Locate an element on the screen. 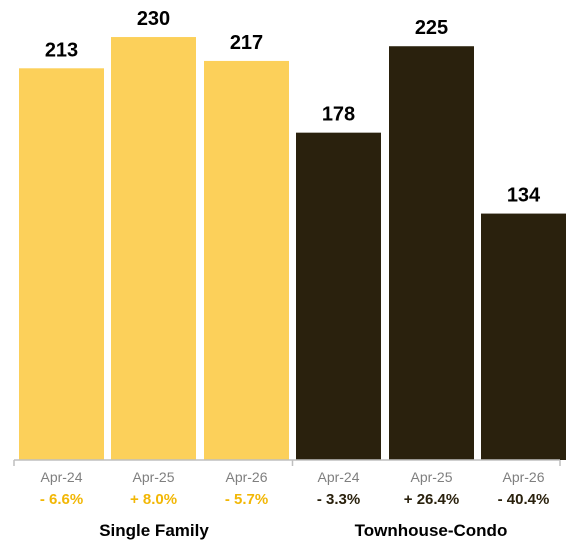  change-label: - 40.4% is located at coordinates (524, 499).